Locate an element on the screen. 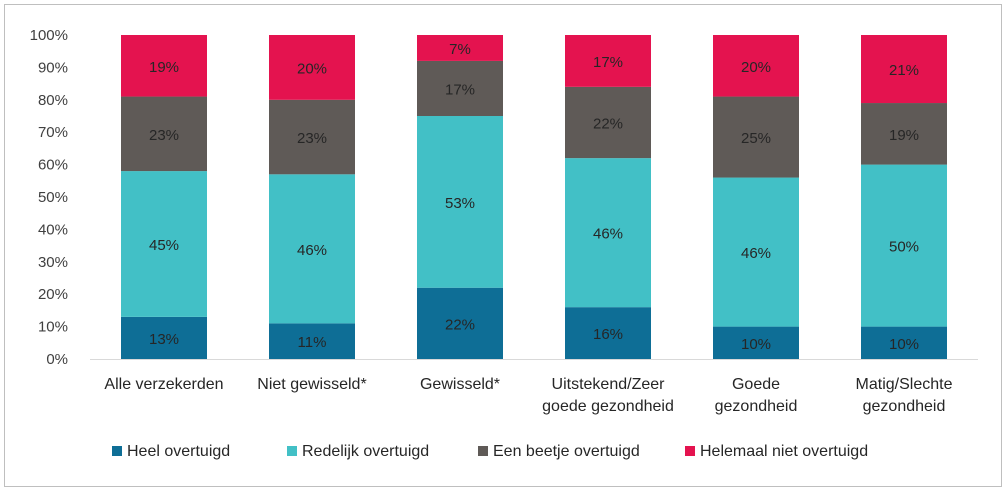 The image size is (1008, 493). category-label: Gewisseld* is located at coordinates (460, 384).